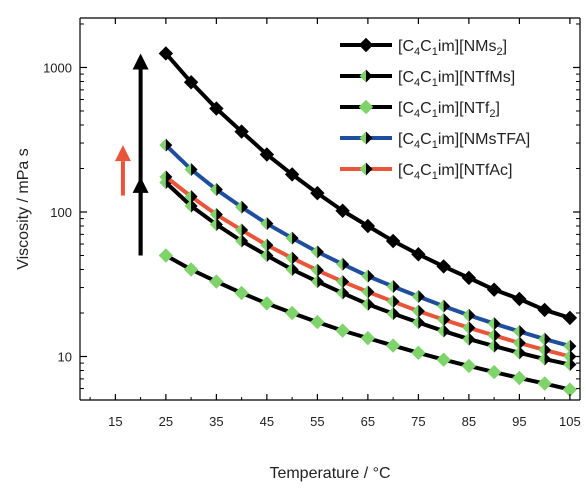  What do you see at coordinates (23, 209) in the screenshot?
I see `y-axis-title: Viscosity / mPa s` at bounding box center [23, 209].